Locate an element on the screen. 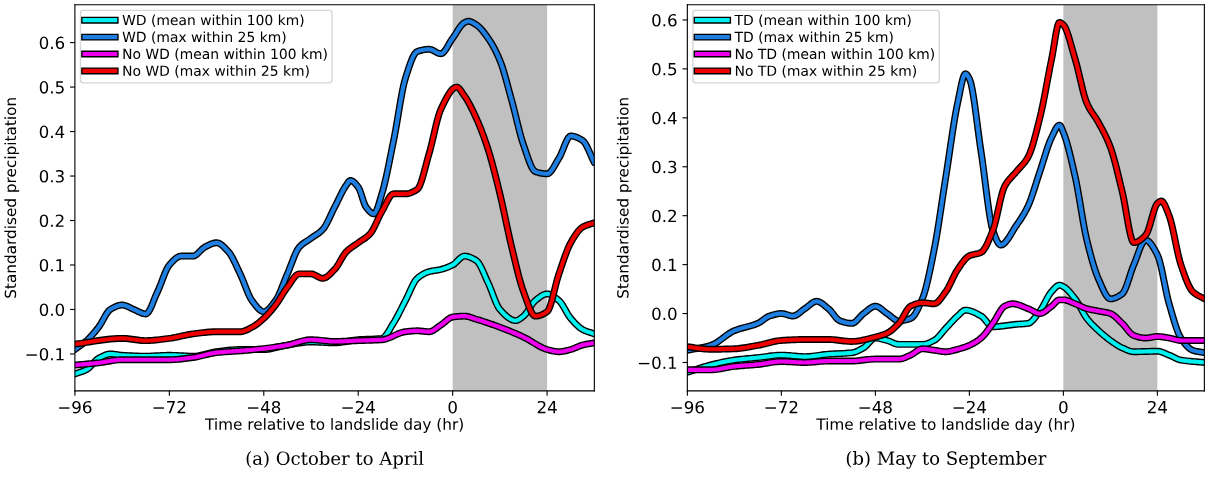 This screenshot has width=1208, height=479. legend-label: No TD (mean within 100 km) is located at coordinates (834, 54).